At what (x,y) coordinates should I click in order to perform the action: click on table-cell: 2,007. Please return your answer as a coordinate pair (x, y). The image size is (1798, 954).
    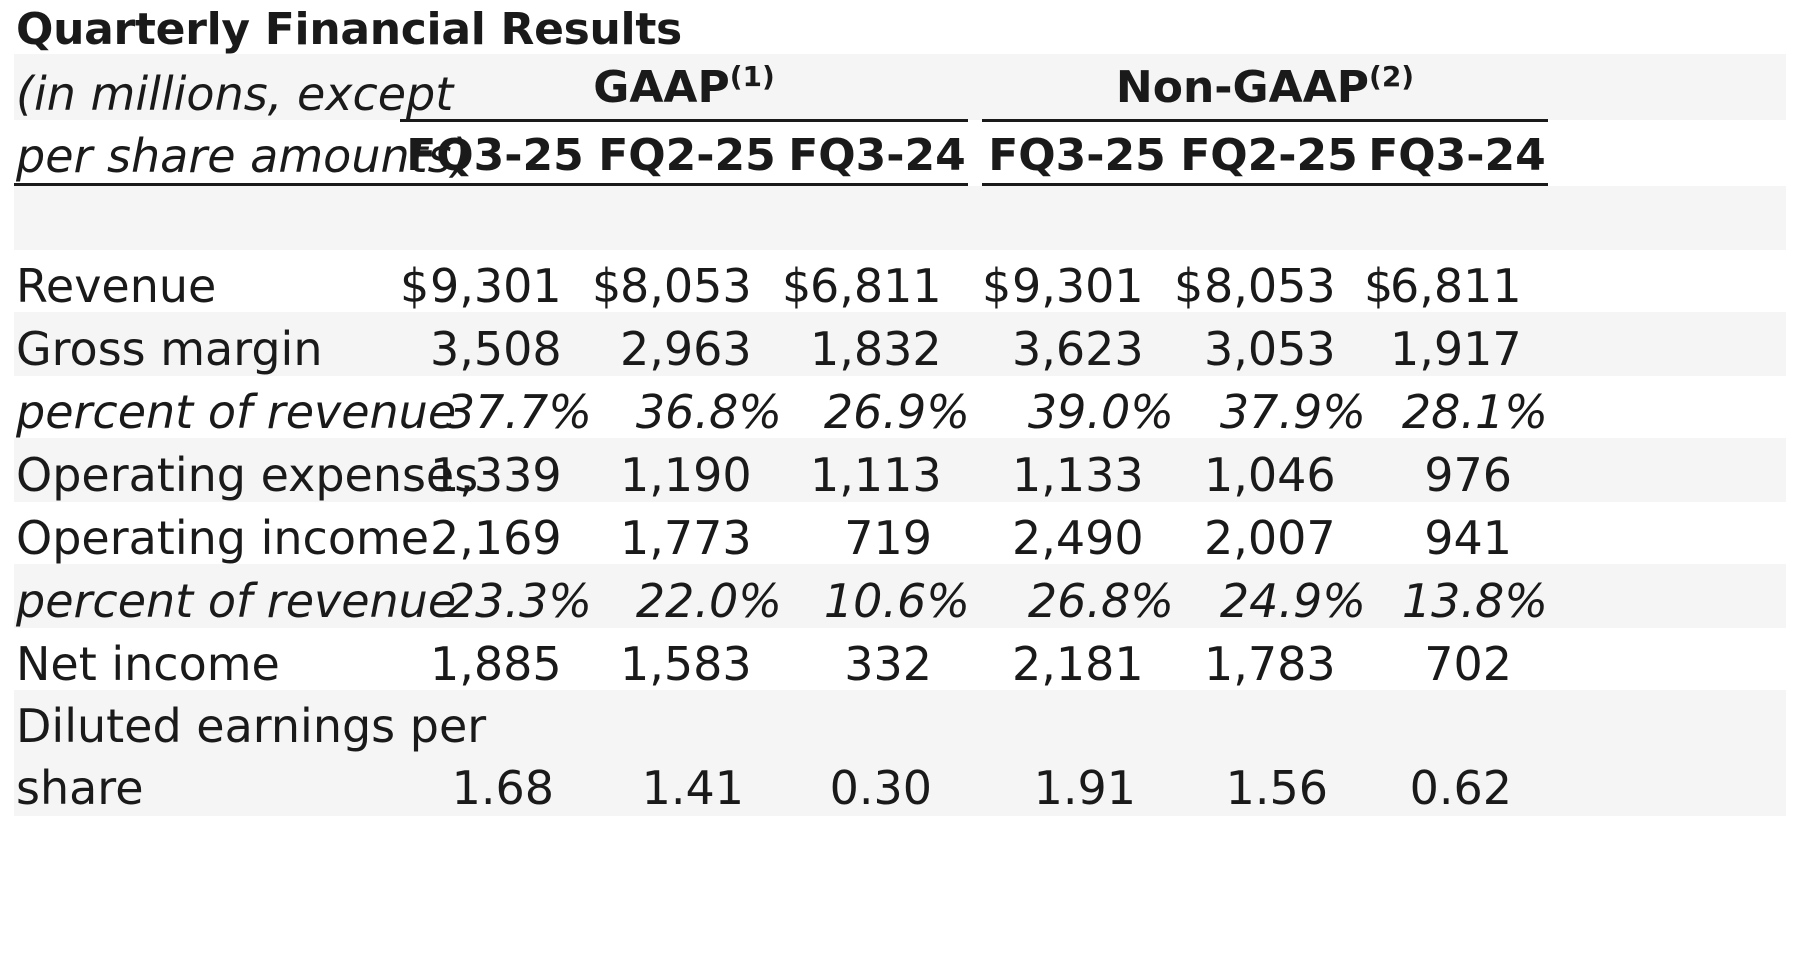
    Looking at the image, I should click on (1270, 538).